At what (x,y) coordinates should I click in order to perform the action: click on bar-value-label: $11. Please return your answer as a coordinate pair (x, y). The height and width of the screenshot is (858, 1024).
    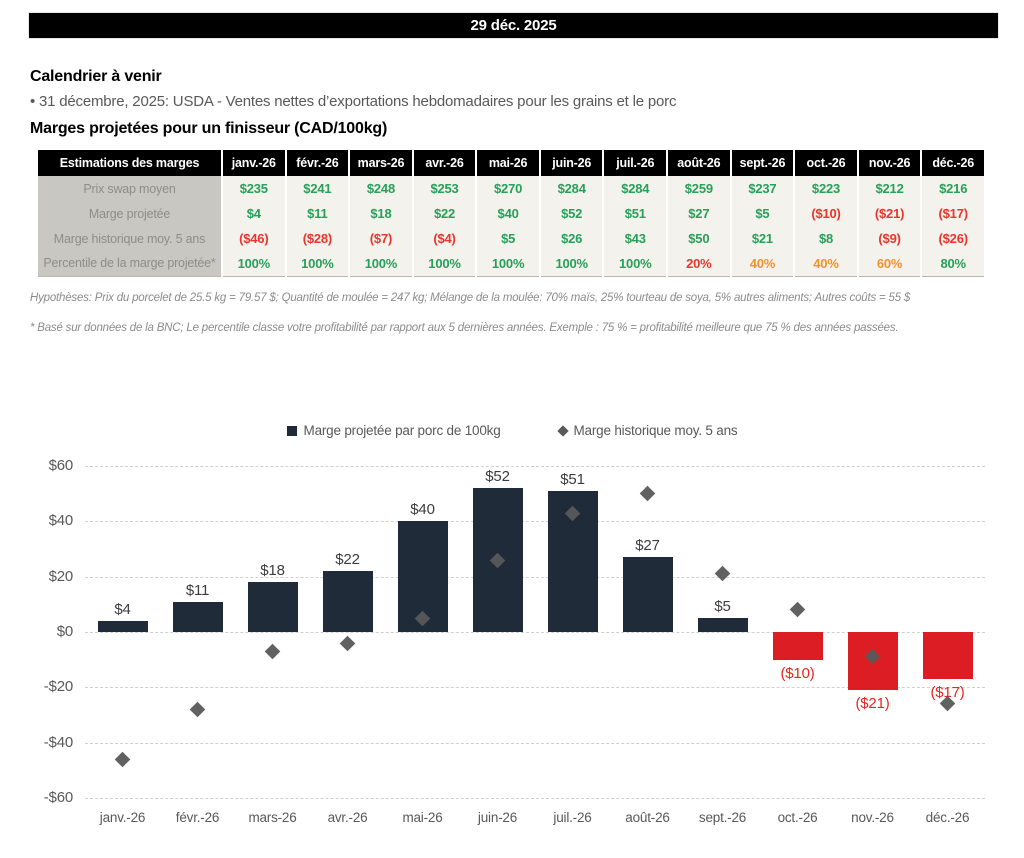
    Looking at the image, I should click on (197, 590).